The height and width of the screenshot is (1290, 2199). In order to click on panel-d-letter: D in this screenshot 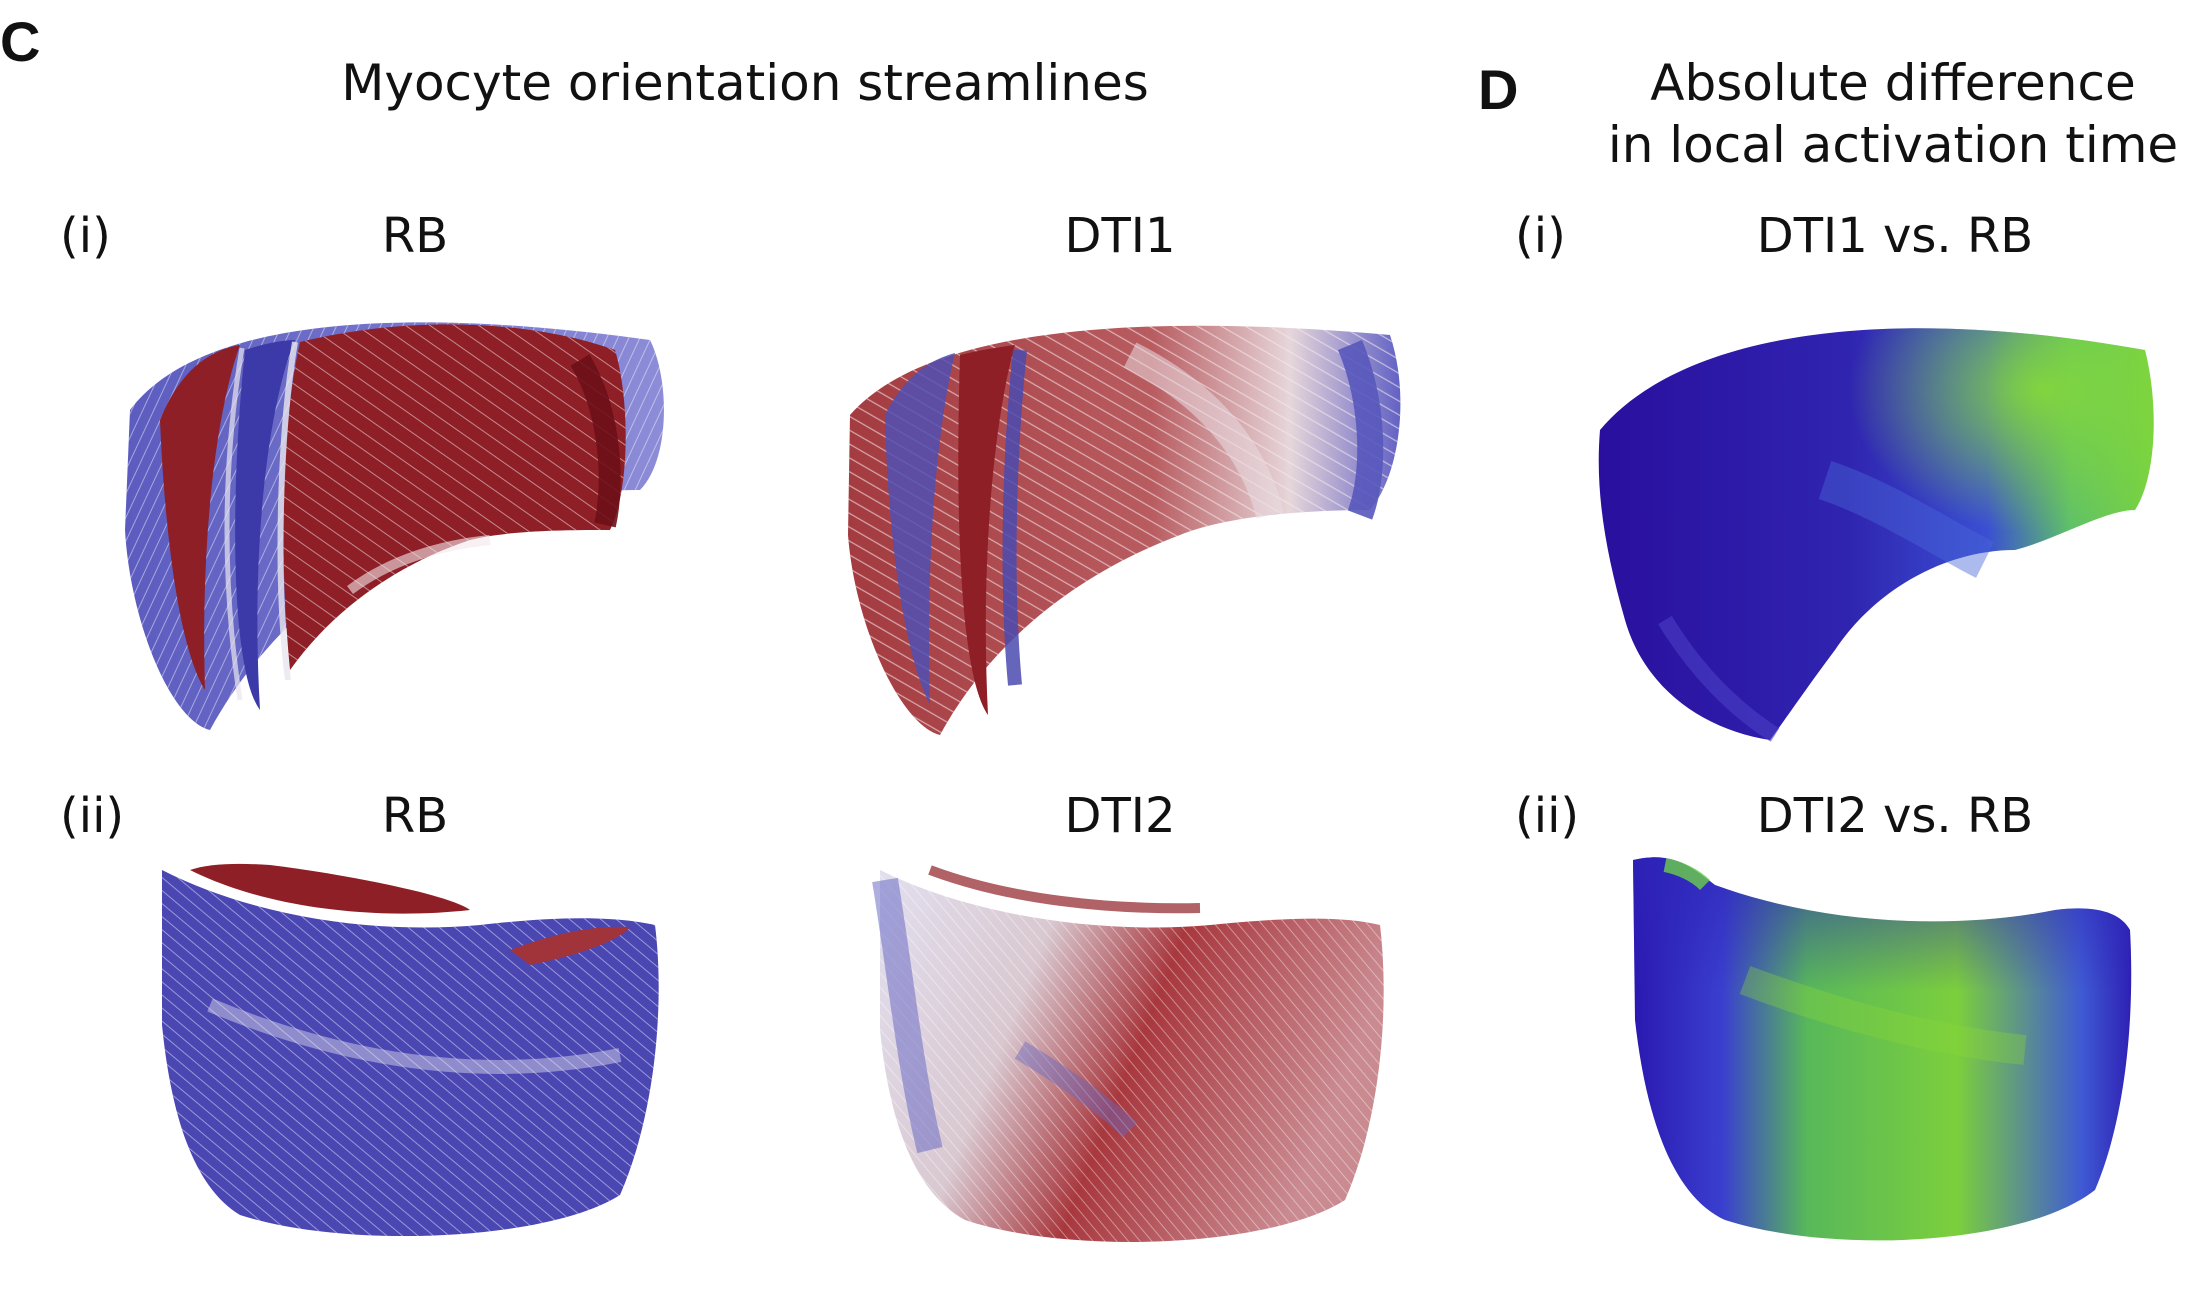, I will do `click(1498, 89)`.